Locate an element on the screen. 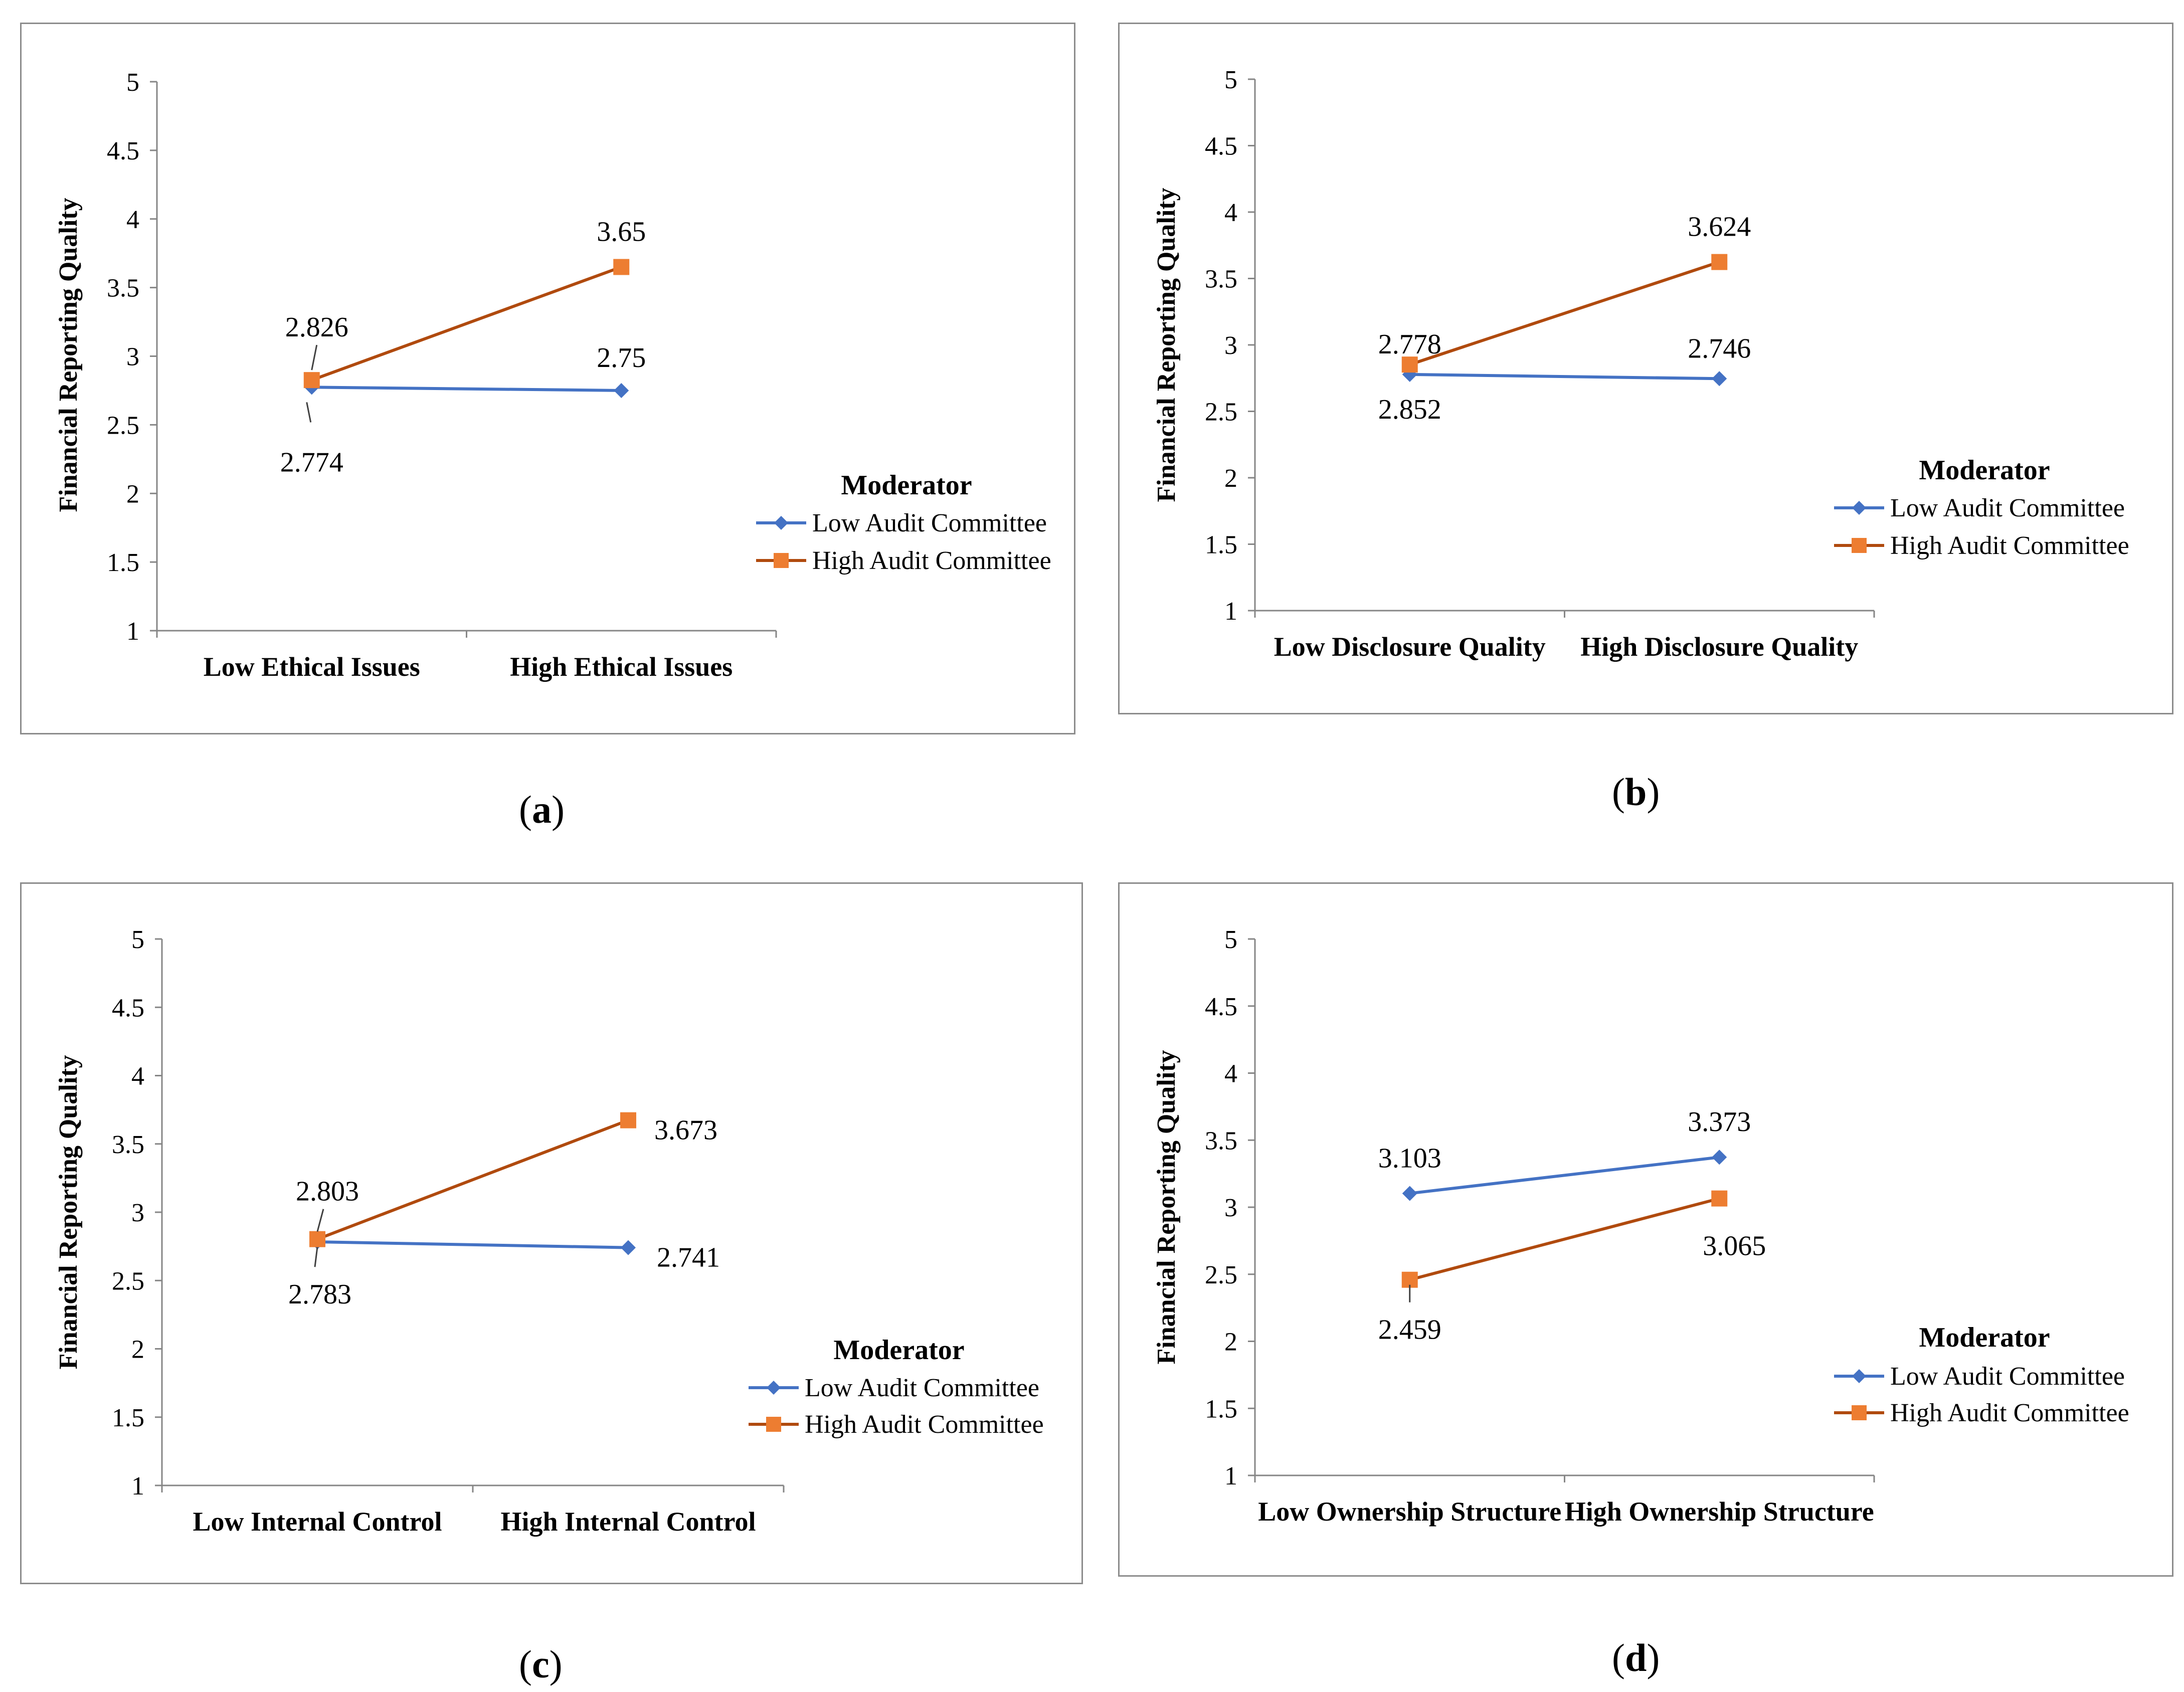 Image resolution: width=2184 pixels, height=1692 pixels. data-label: 3.65 is located at coordinates (621, 232).